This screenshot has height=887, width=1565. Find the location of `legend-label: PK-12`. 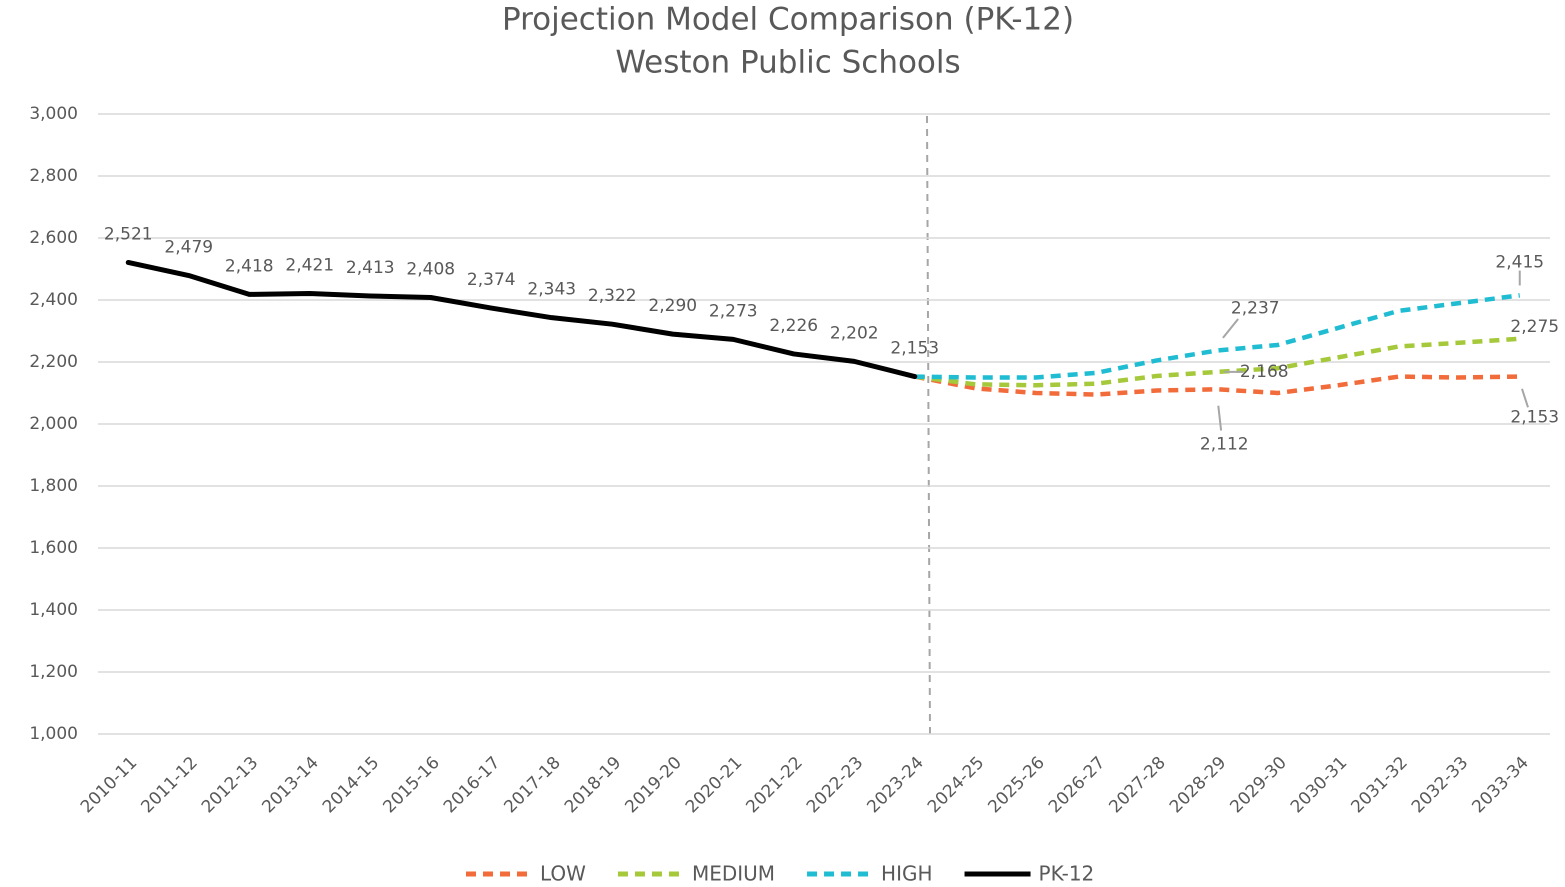

legend-label: PK-12 is located at coordinates (1067, 874).